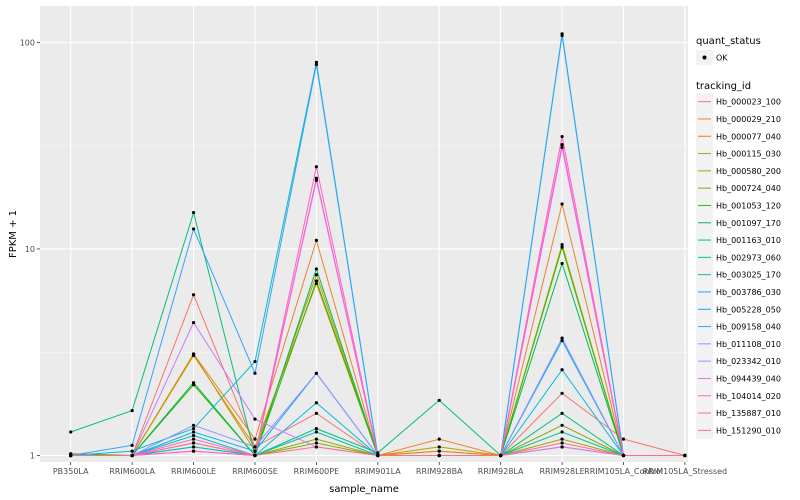 Image resolution: width=800 pixels, height=500 pixels. What do you see at coordinates (748, 396) in the screenshot?
I see `legend-label: Hb_104014_020` at bounding box center [748, 396].